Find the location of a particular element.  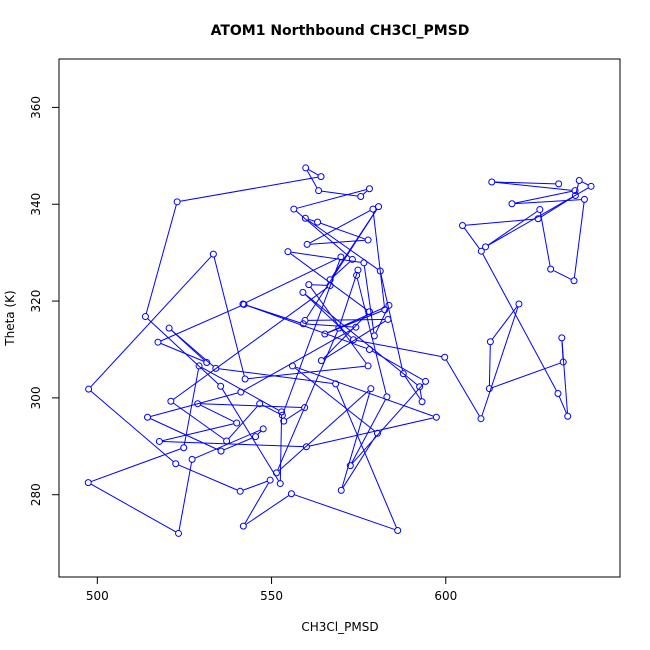

chart-title: ATOM1 Northbound CH3Cl_PMSD is located at coordinates (340, 31).